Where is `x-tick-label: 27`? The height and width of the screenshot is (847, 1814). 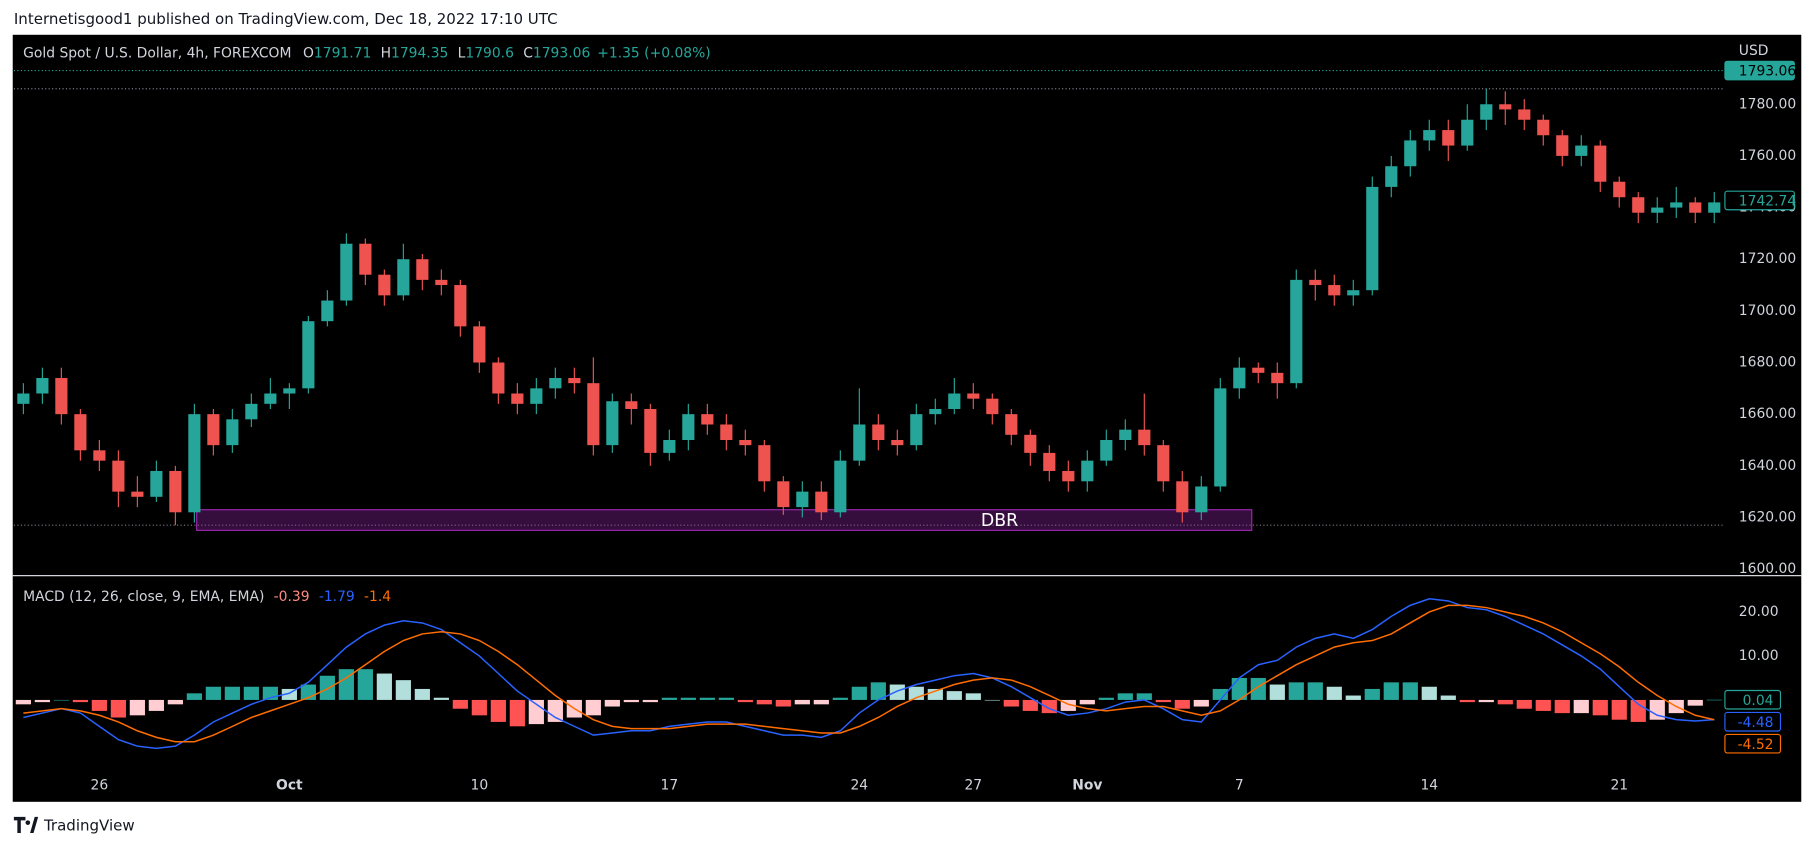 x-tick-label: 27 is located at coordinates (973, 786).